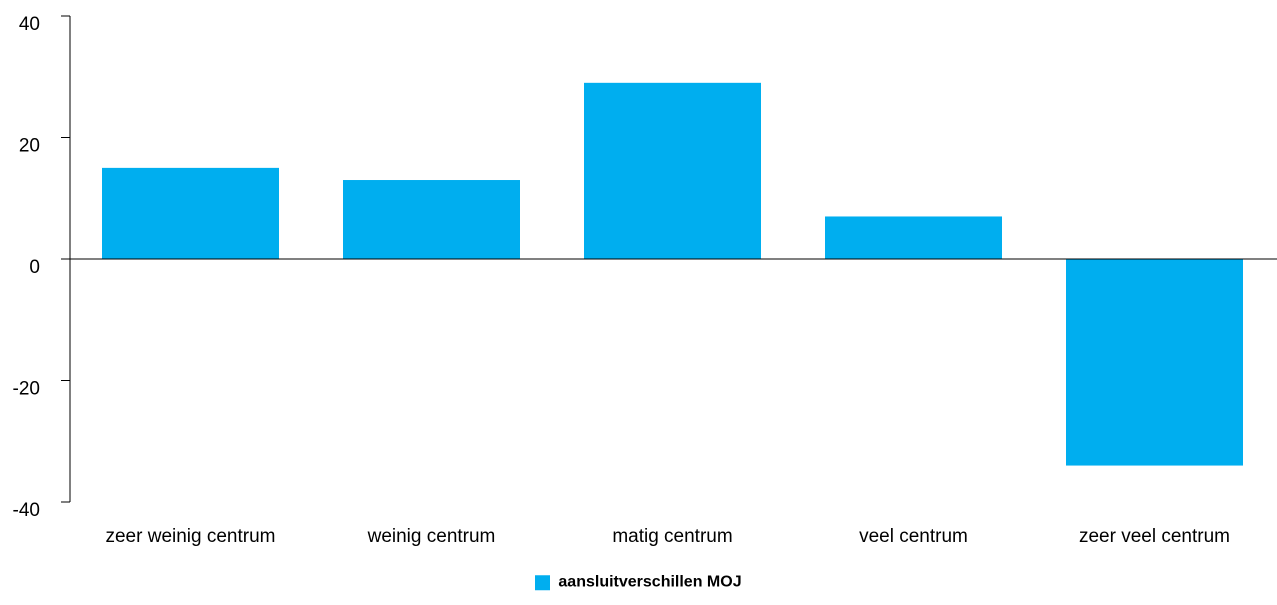 The width and height of the screenshot is (1277, 605). What do you see at coordinates (26, 510) in the screenshot?
I see `y-tick-label: -40` at bounding box center [26, 510].